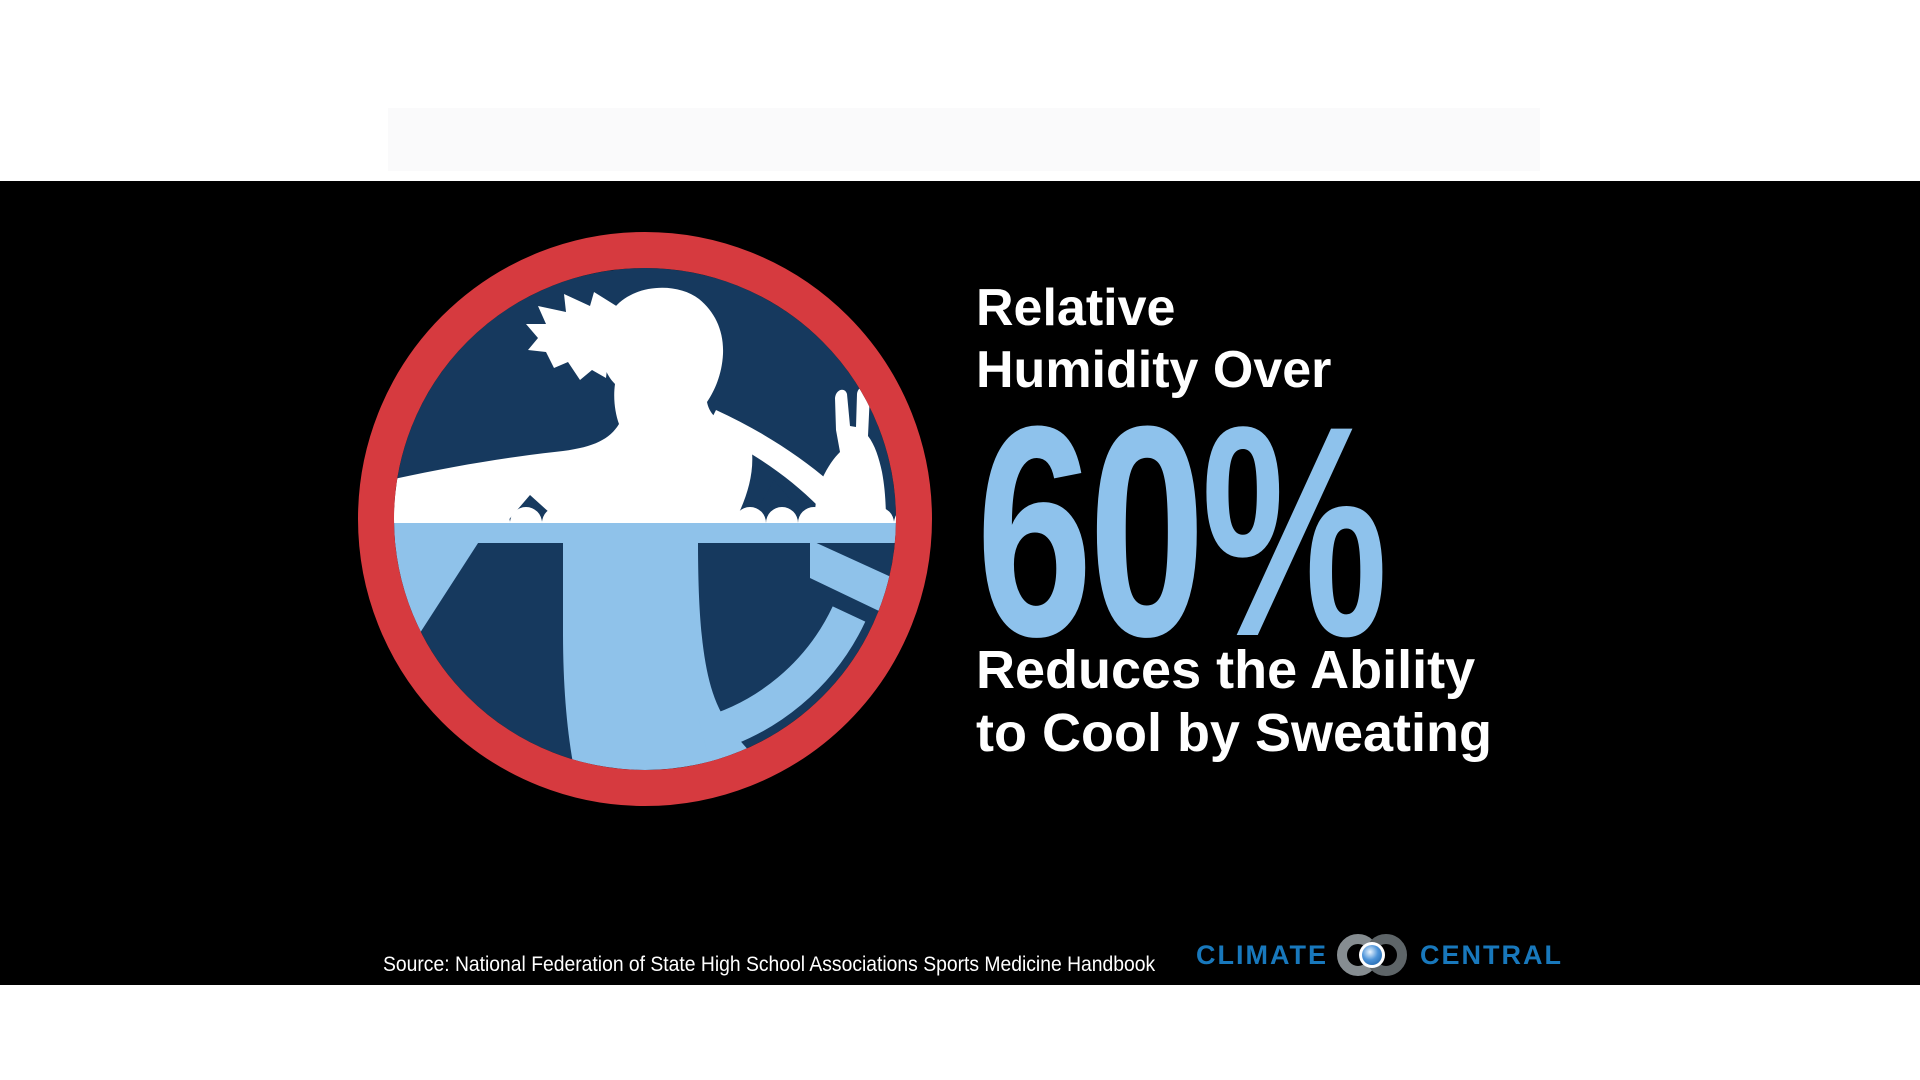 This screenshot has height=1080, width=1920. I want to click on submerged-right-band, so click(853, 581).